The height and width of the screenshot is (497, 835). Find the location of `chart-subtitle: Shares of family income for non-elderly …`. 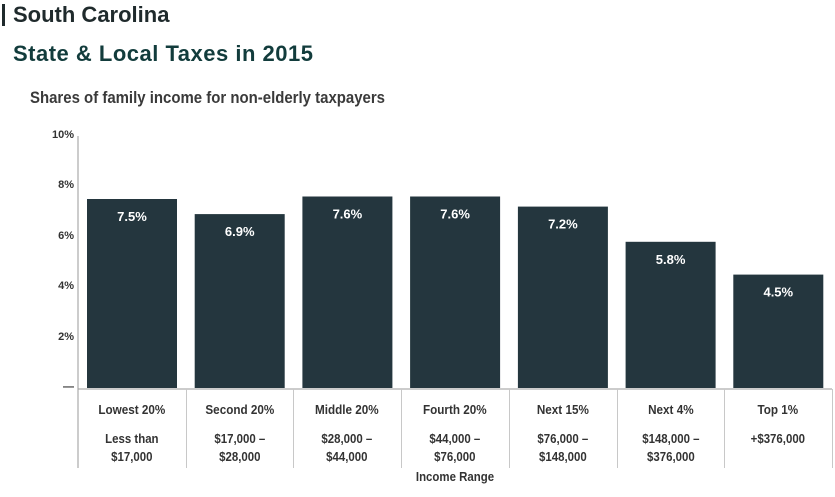

chart-subtitle: Shares of family income for non-elderly … is located at coordinates (208, 97).